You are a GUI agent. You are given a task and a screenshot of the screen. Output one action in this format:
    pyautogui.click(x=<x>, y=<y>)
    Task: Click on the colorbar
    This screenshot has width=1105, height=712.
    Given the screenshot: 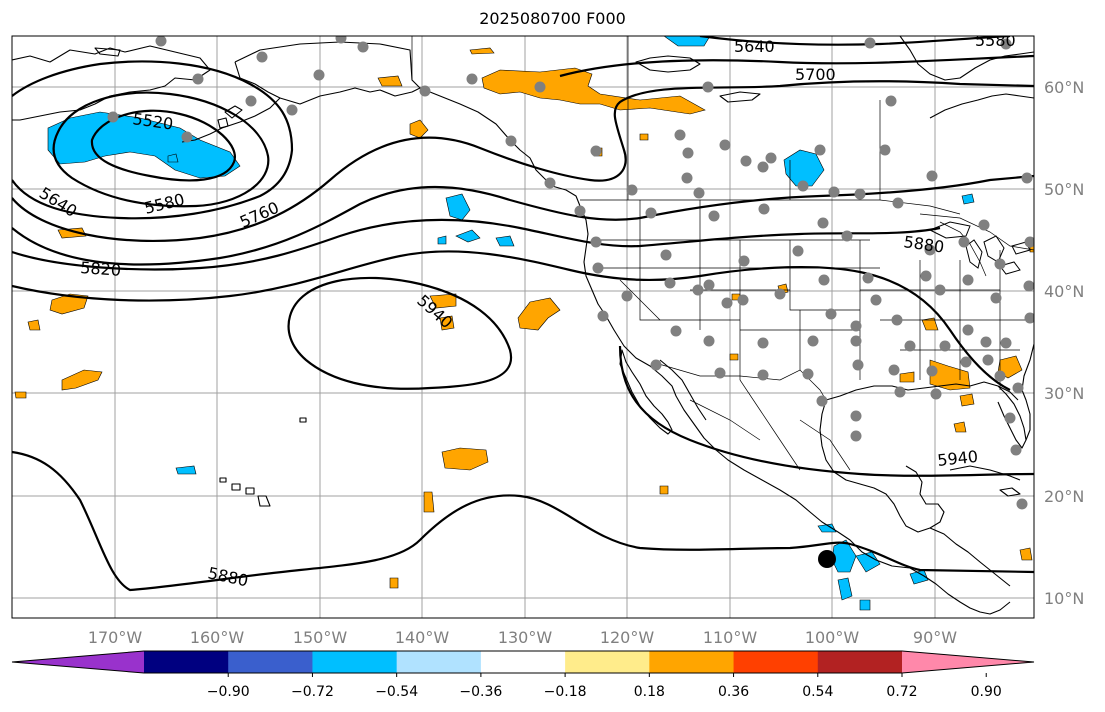 What is the action you would take?
    pyautogui.click(x=523, y=662)
    